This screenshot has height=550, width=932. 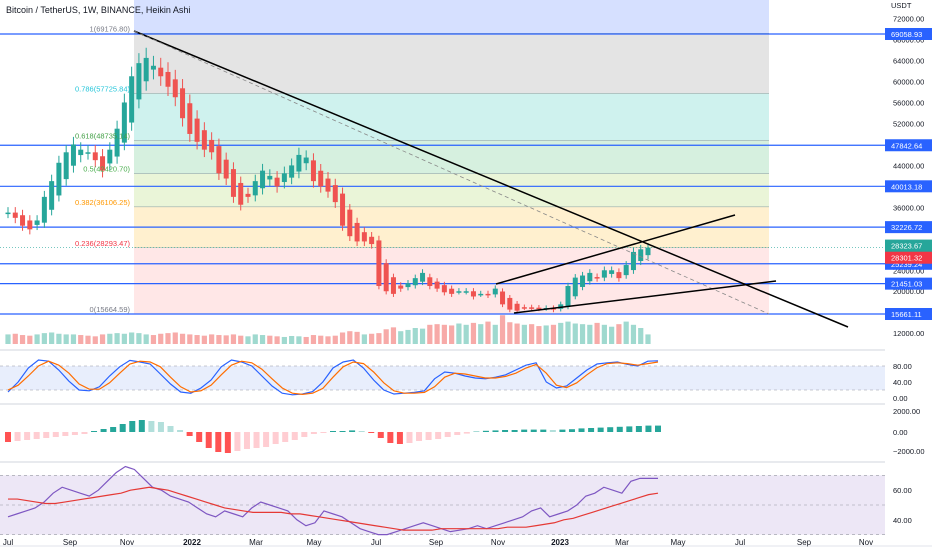 I want to click on time-label: Sep, so click(x=70, y=542).